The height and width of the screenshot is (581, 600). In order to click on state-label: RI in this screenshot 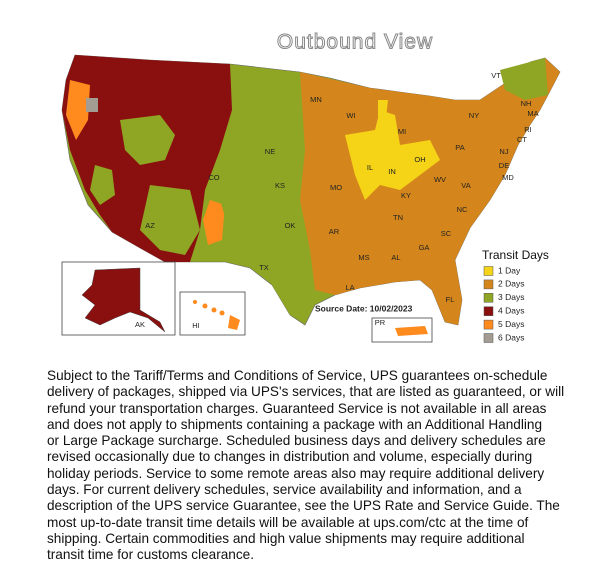, I will do `click(528, 129)`.